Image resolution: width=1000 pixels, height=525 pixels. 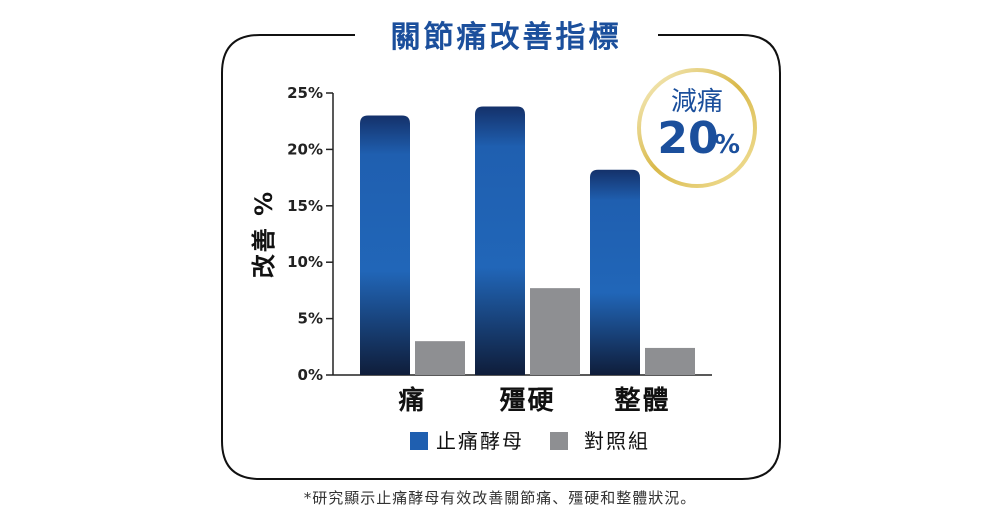 What do you see at coordinates (500, 498) in the screenshot?
I see `footnote: *研究顯示止痛酵母有效改善關節痛、殭硬和整體狀況。` at bounding box center [500, 498].